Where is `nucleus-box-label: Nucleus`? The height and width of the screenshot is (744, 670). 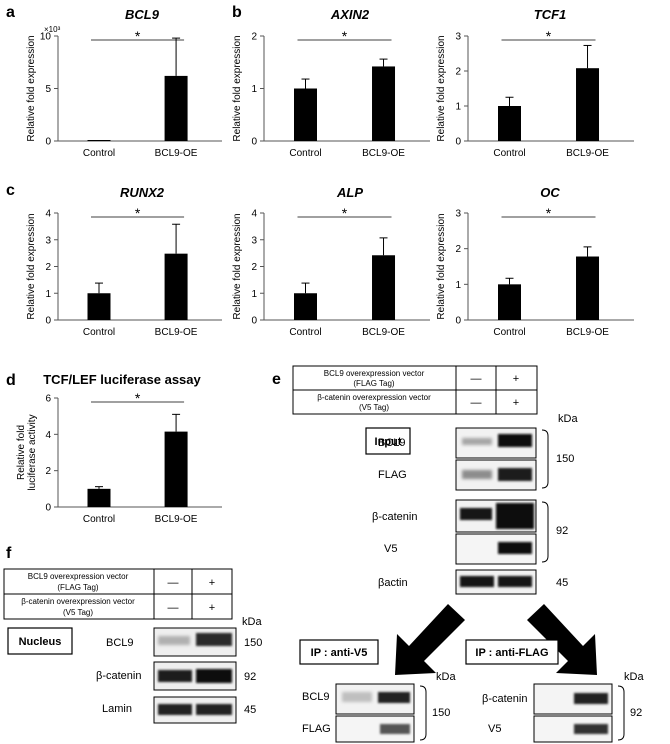
nucleus-box-label: Nucleus is located at coordinates (40, 642).